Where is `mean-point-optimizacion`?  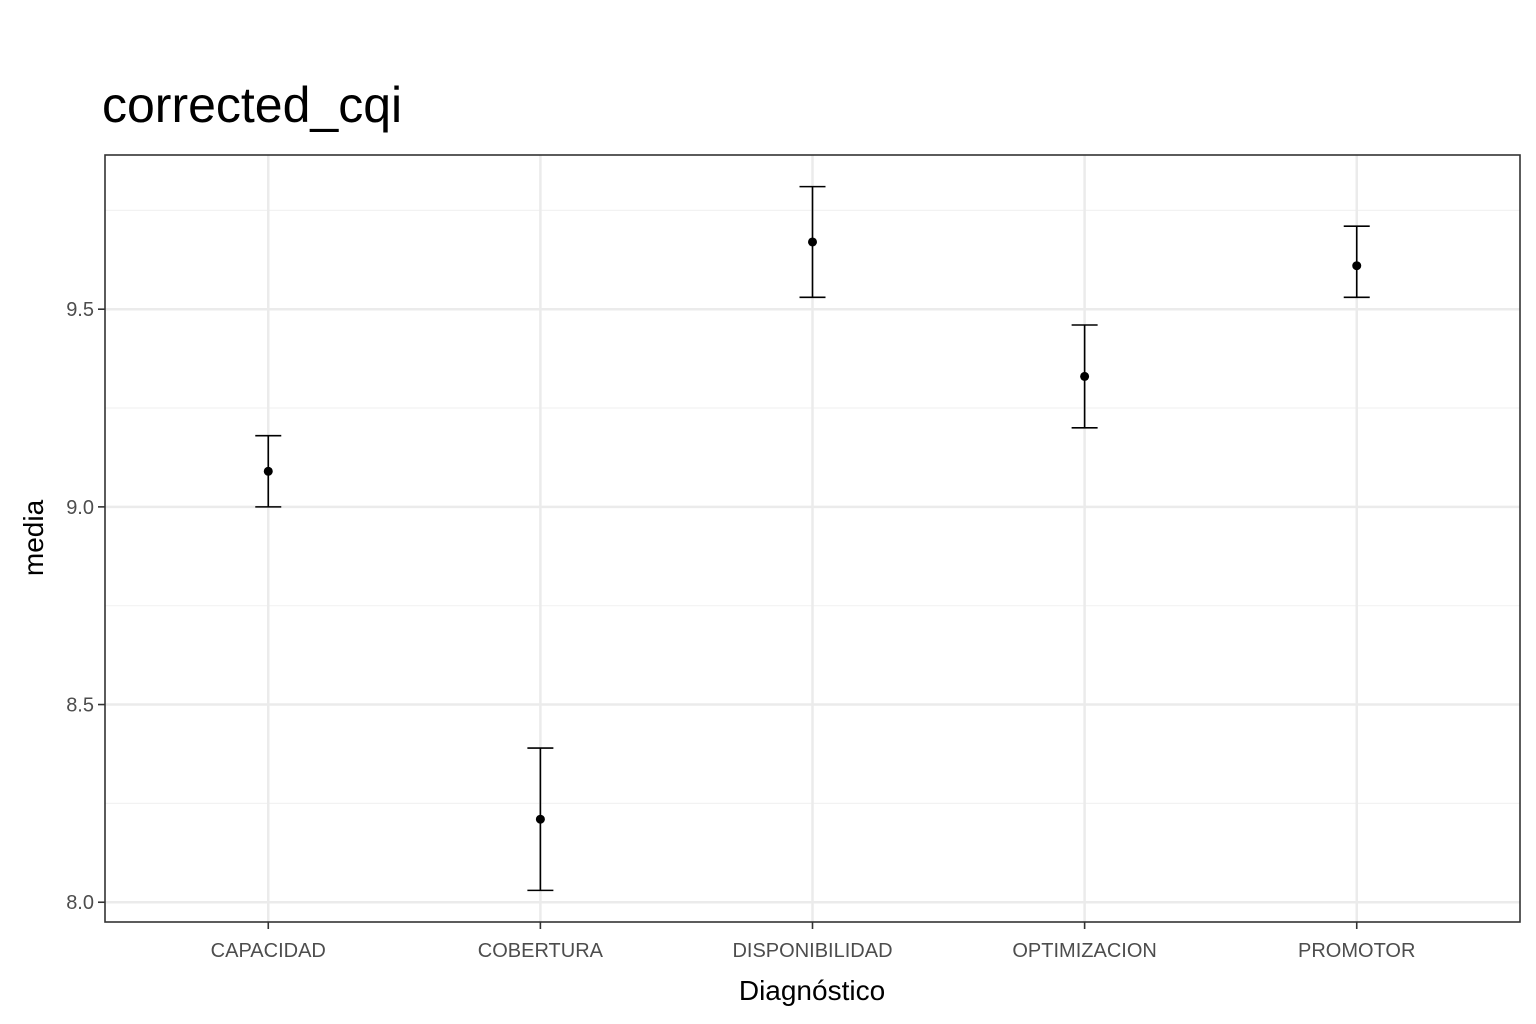
mean-point-optimizacion is located at coordinates (1085, 376).